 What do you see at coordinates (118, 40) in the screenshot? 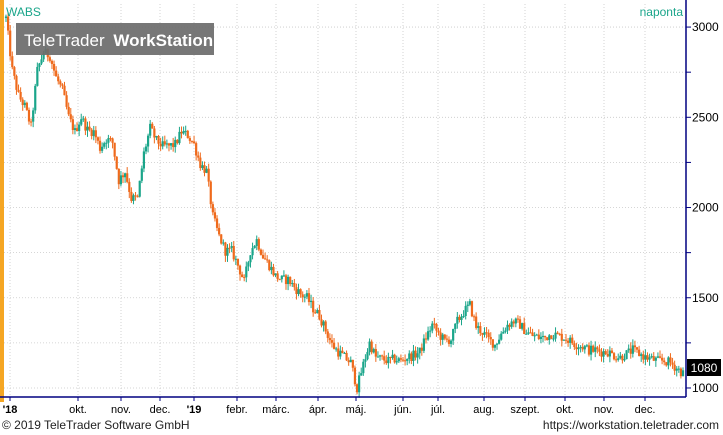
I see `svg-text: TeleTrader WorkStation` at bounding box center [118, 40].